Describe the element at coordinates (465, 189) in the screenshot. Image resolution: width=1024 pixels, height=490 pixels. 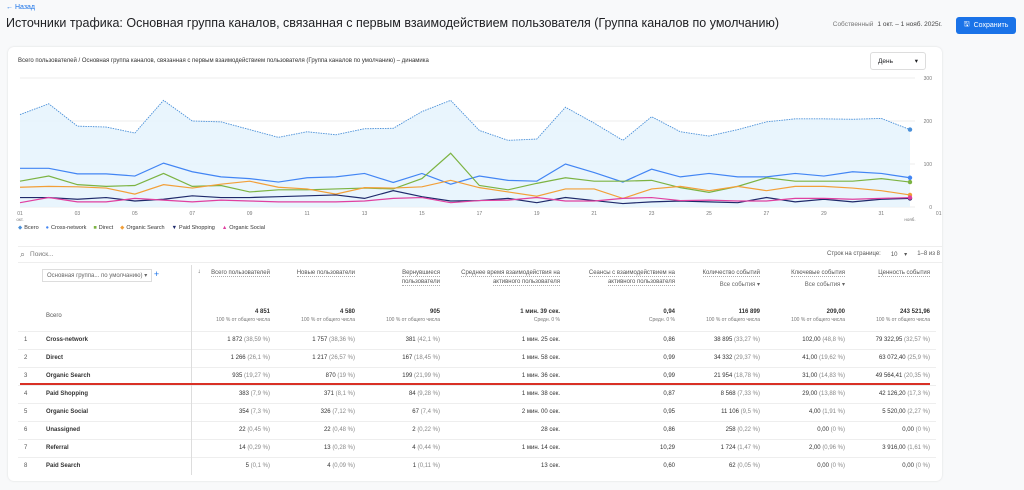
I see `series-line-organic-search` at that location.